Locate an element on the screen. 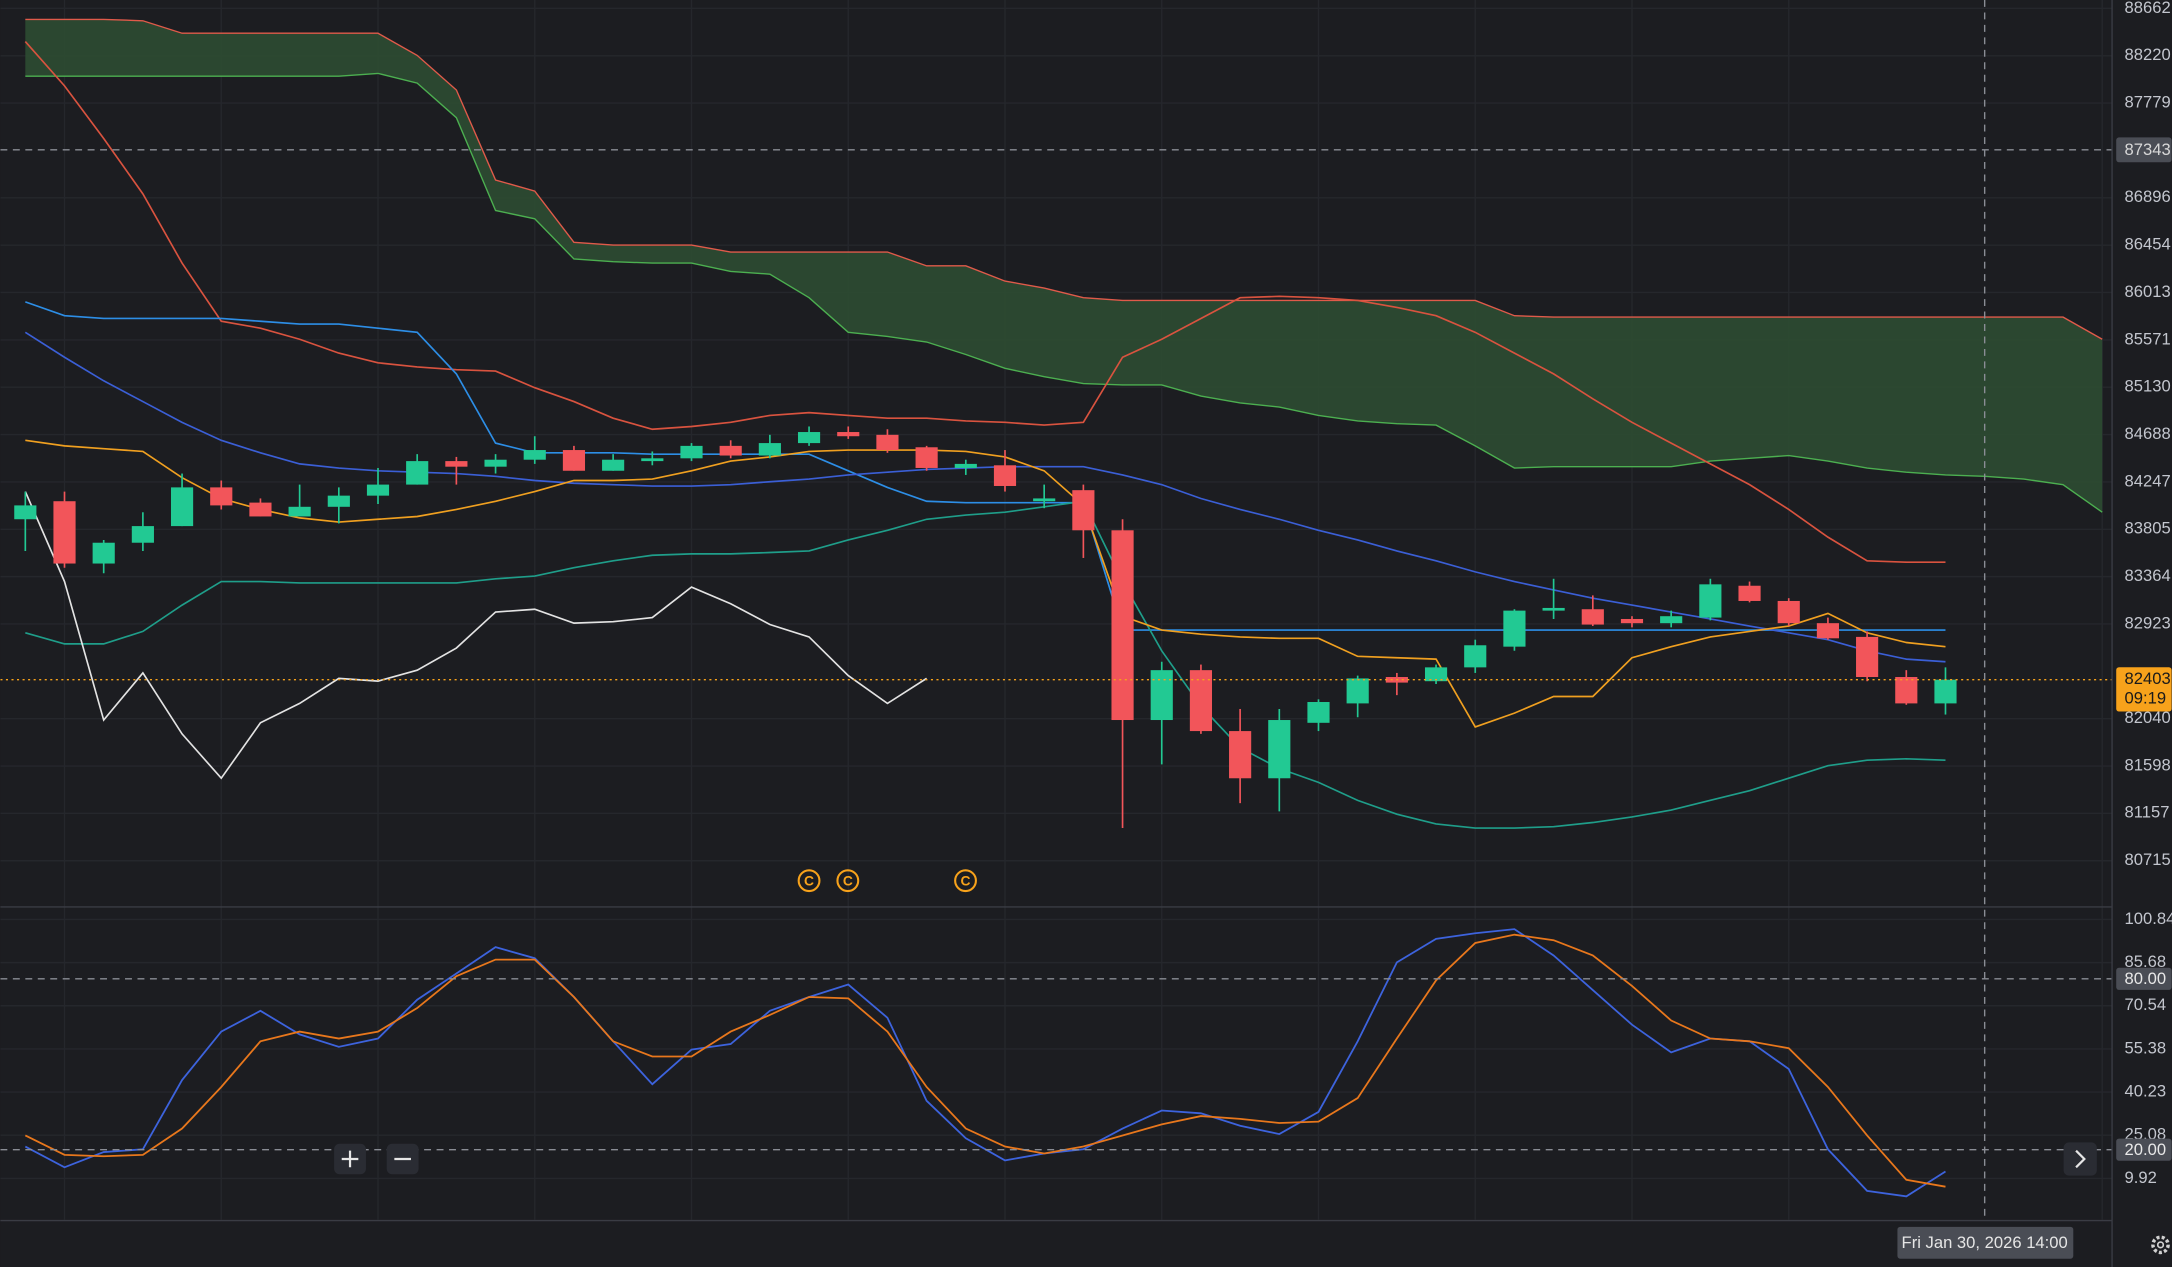  button-bg is located at coordinates (2080, 1159).